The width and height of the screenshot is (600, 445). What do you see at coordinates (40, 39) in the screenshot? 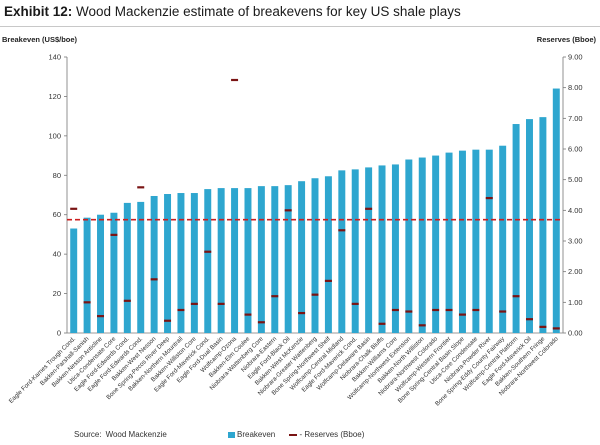
I see `y-left-axis-title: Breakeven (US$/boe)` at bounding box center [40, 39].